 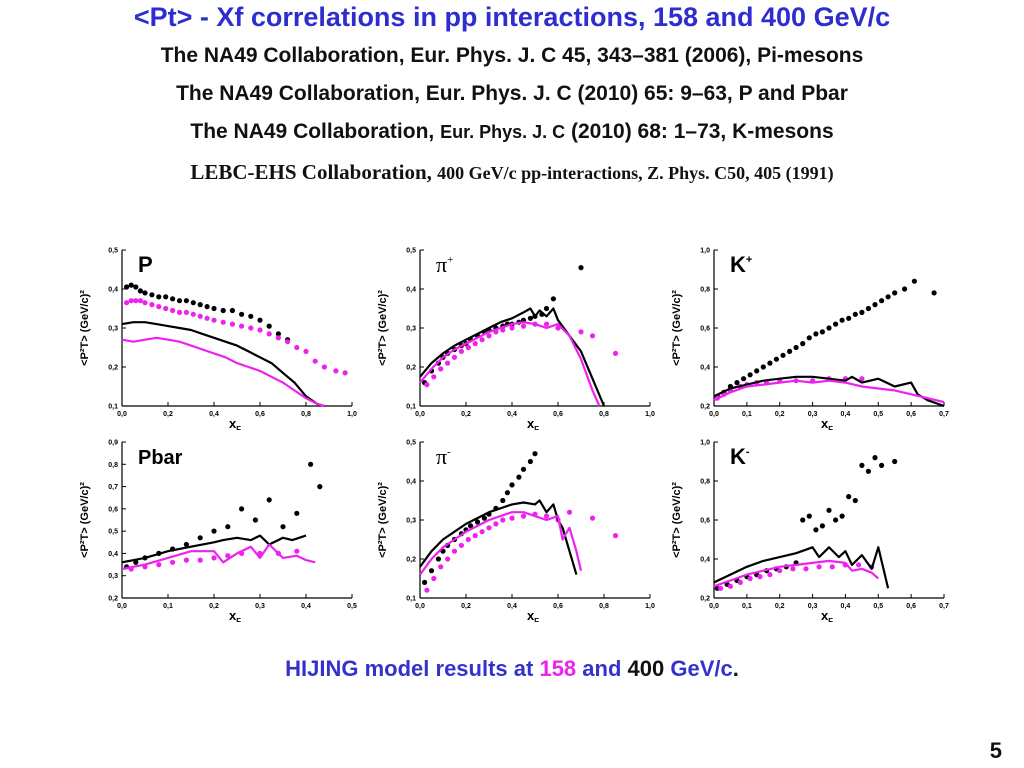 I want to click on x-tick-label: 0,6, so click(x=558, y=414).